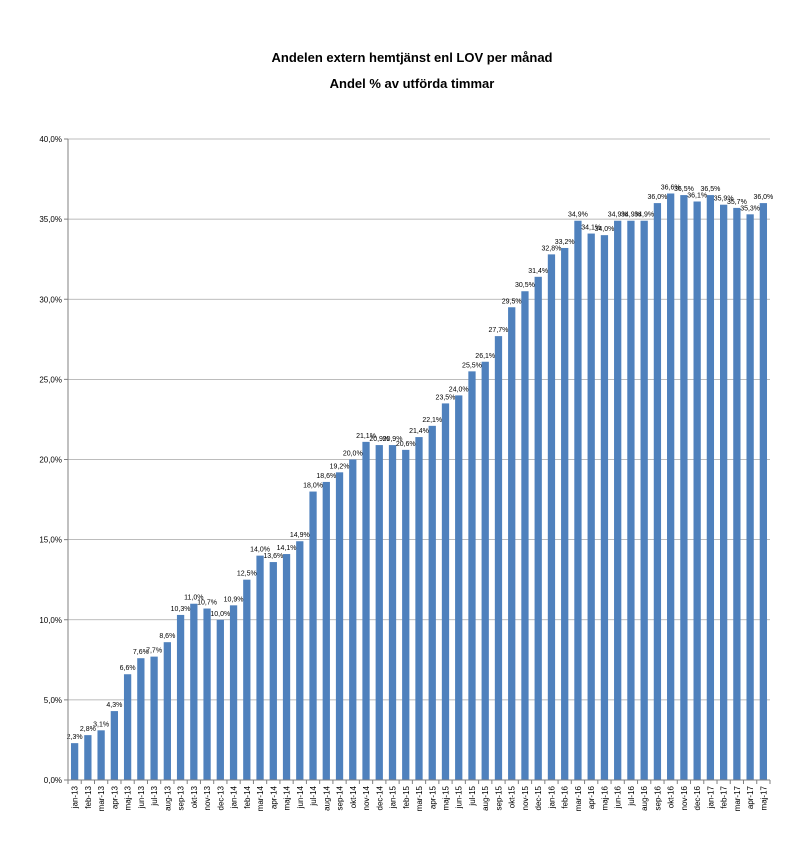  Describe the element at coordinates (697, 196) in the screenshot. I see `data-label: 36,1%` at that location.